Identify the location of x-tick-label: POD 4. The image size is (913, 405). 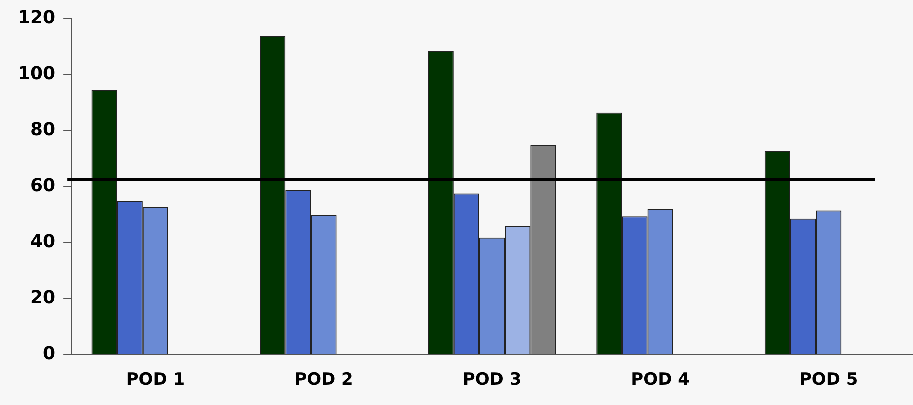
(660, 380).